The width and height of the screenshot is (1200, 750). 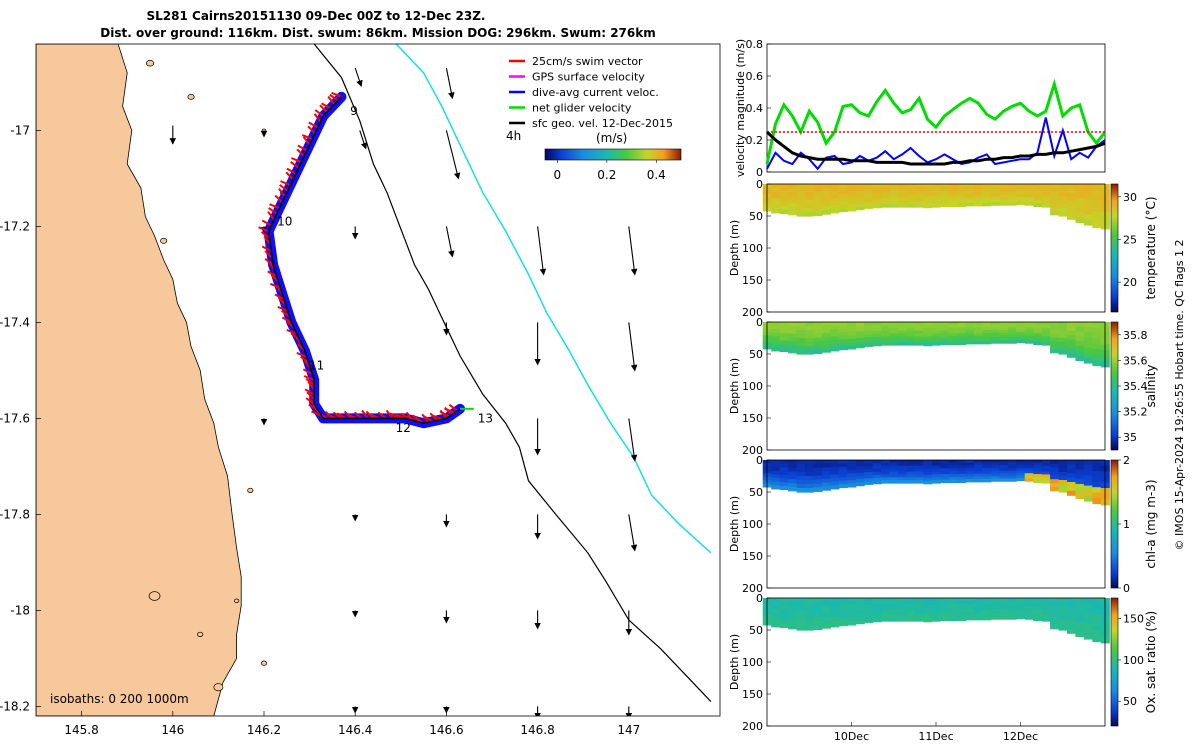 What do you see at coordinates (633, 347) in the screenshot?
I see `geo-vector-arrow` at bounding box center [633, 347].